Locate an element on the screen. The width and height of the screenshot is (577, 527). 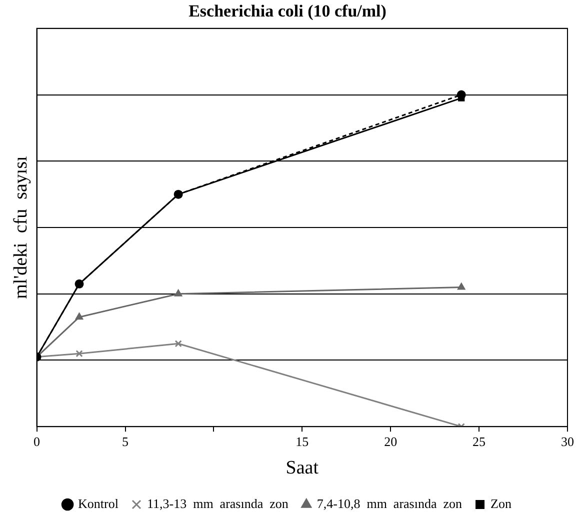
x-tick-label: 20 is located at coordinates (391, 441).